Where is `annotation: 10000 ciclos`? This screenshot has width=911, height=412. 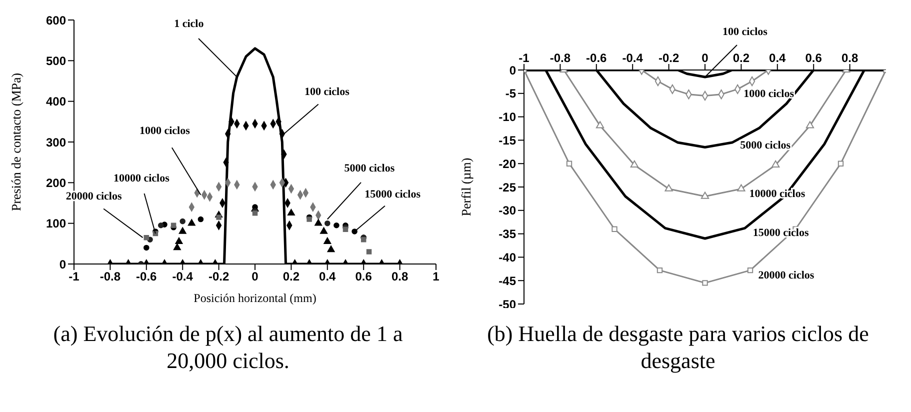
annotation: 10000 ciclos is located at coordinates (141, 178).